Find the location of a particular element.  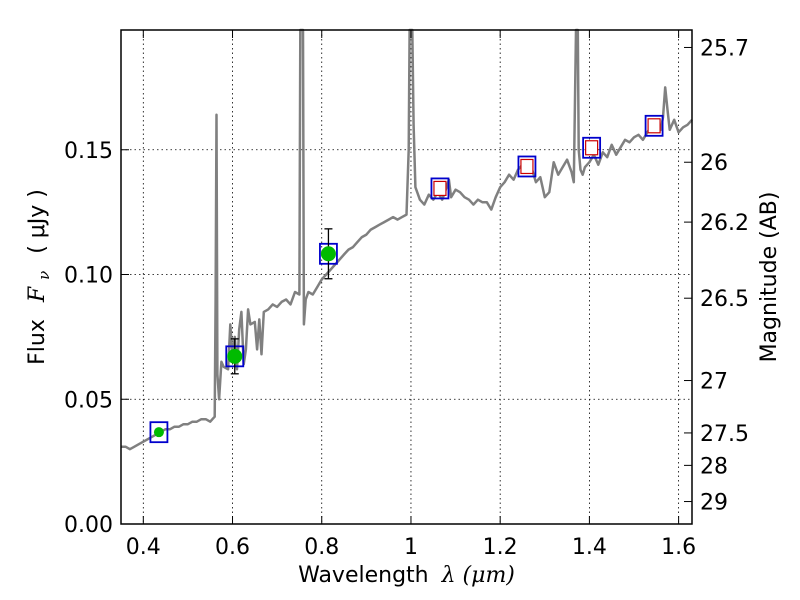

y2-tick-label: 28 is located at coordinates (714, 466).